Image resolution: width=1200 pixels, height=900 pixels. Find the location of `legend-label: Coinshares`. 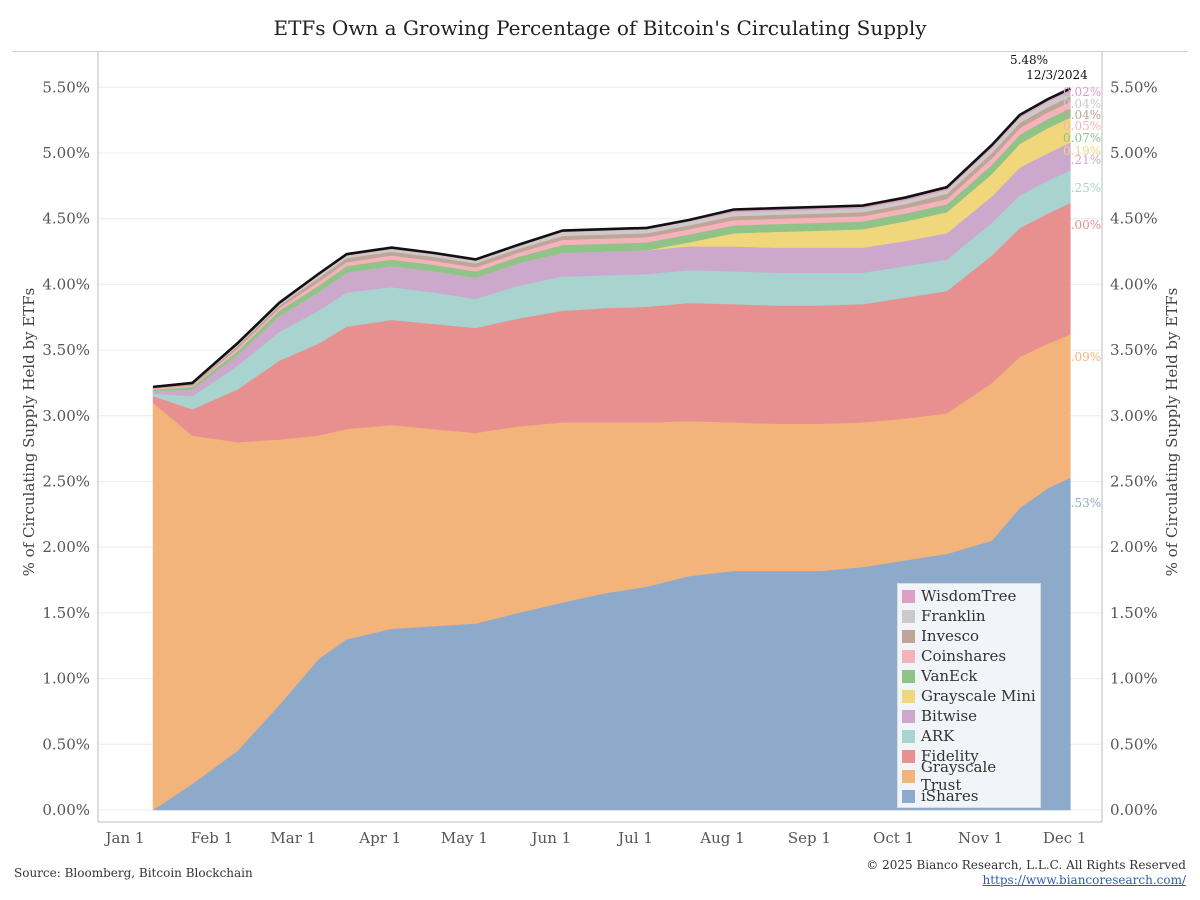

legend-label: Coinshares is located at coordinates (964, 656).